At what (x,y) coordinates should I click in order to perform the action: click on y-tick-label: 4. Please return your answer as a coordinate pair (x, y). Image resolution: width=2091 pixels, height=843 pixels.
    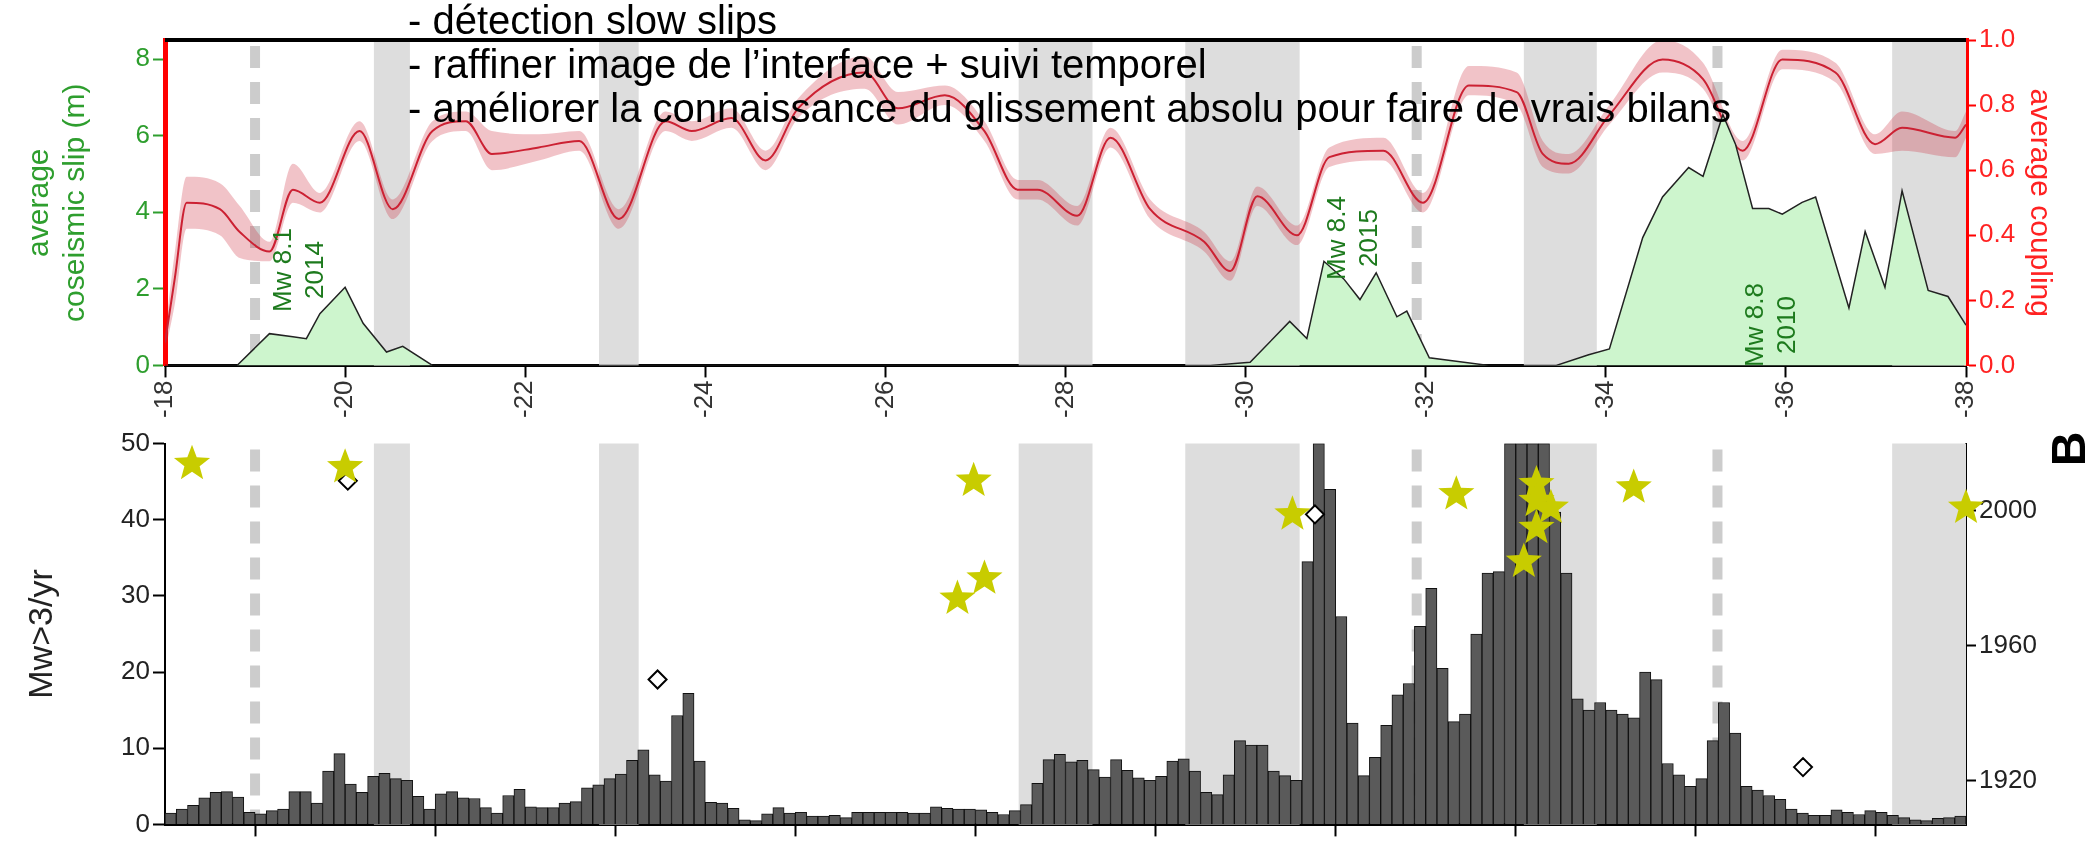
    Looking at the image, I should click on (142, 210).